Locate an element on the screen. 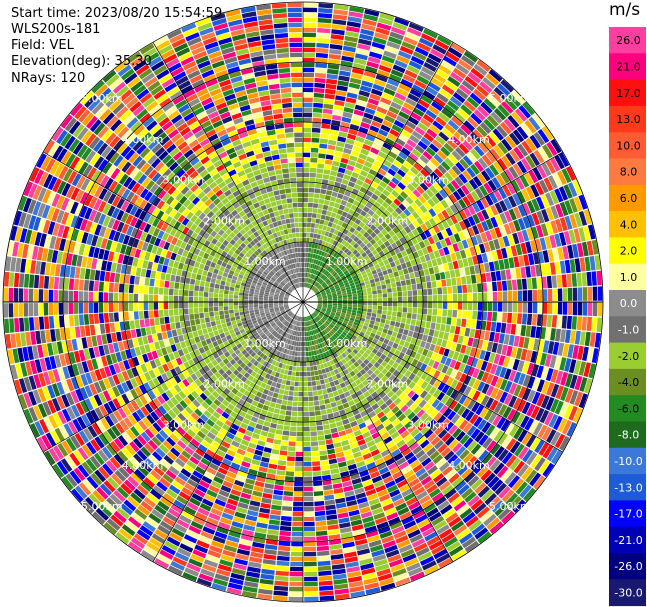 The width and height of the screenshot is (647, 607). ray-28-gates is located at coordinates (474, 285).